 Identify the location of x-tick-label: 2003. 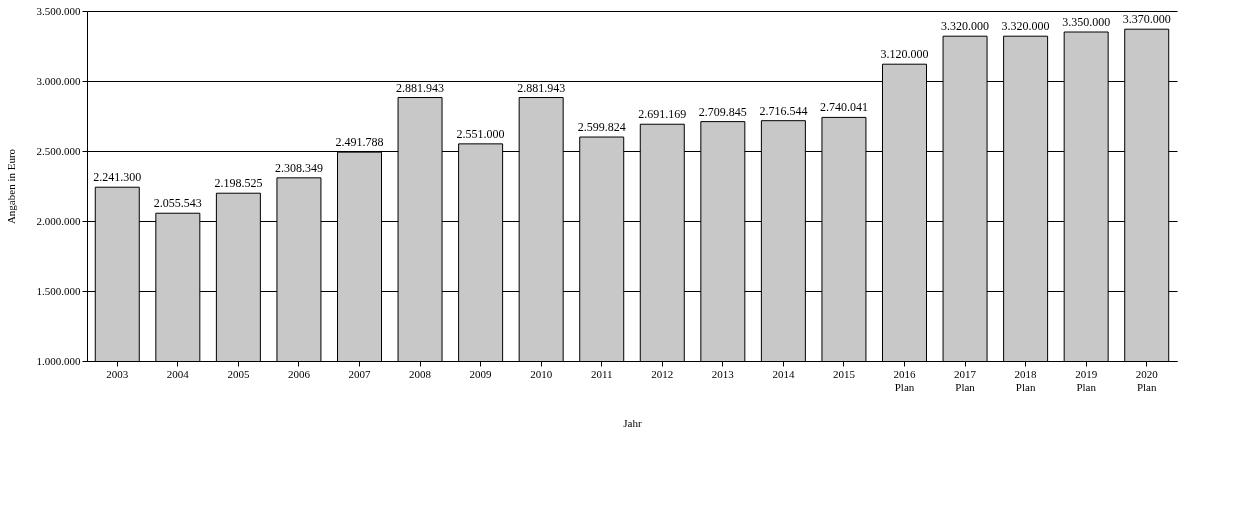
(117, 373).